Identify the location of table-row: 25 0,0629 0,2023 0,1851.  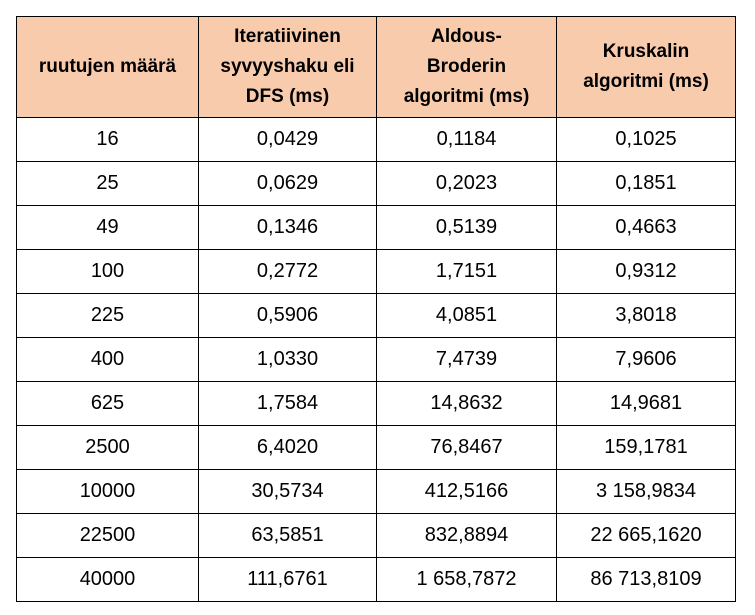
(376, 183).